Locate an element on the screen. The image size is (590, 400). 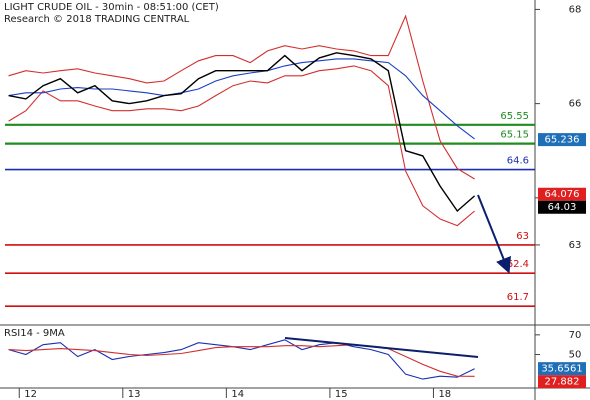
level-label: 61.7 is located at coordinates (518, 297).